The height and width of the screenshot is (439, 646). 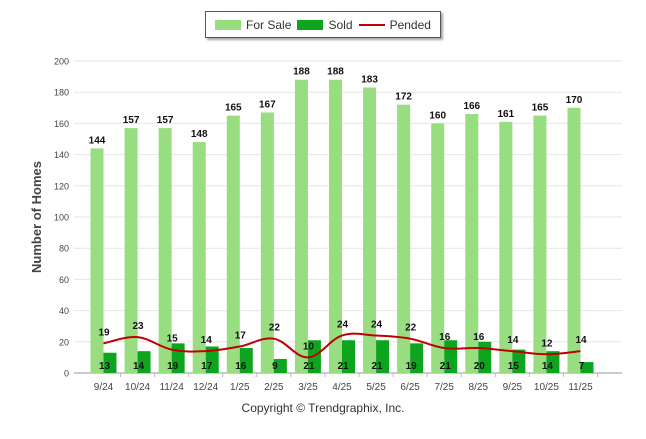 What do you see at coordinates (546, 387) in the screenshot?
I see `x-tick-label: 10/25` at bounding box center [546, 387].